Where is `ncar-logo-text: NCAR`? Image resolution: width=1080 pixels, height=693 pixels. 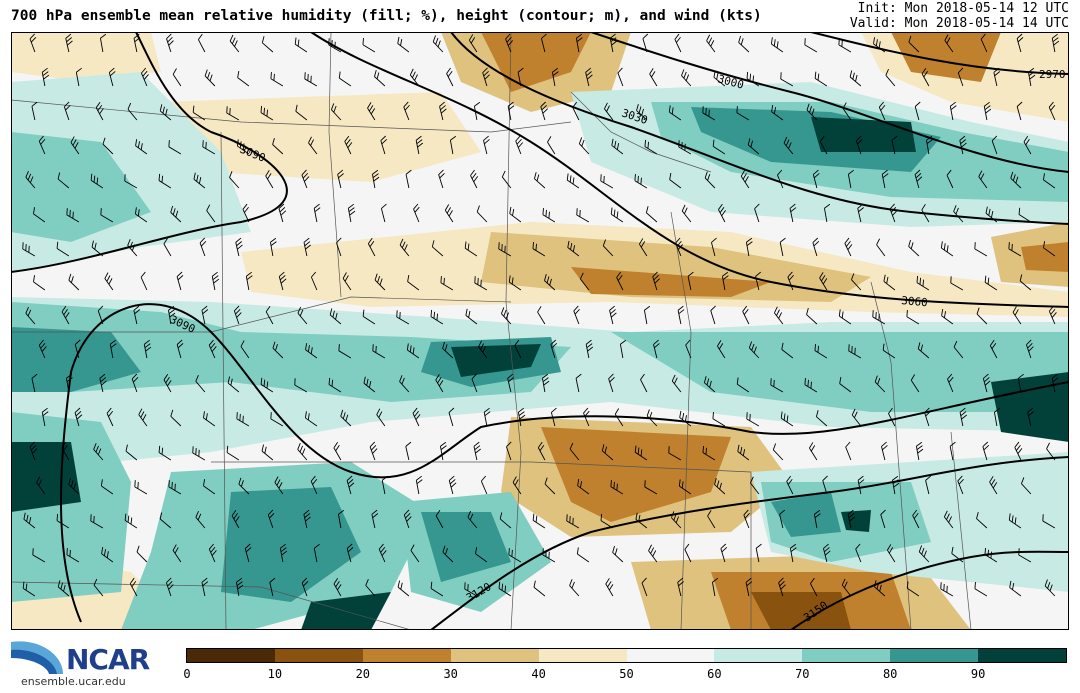 ncar-logo-text: NCAR is located at coordinates (108, 659).